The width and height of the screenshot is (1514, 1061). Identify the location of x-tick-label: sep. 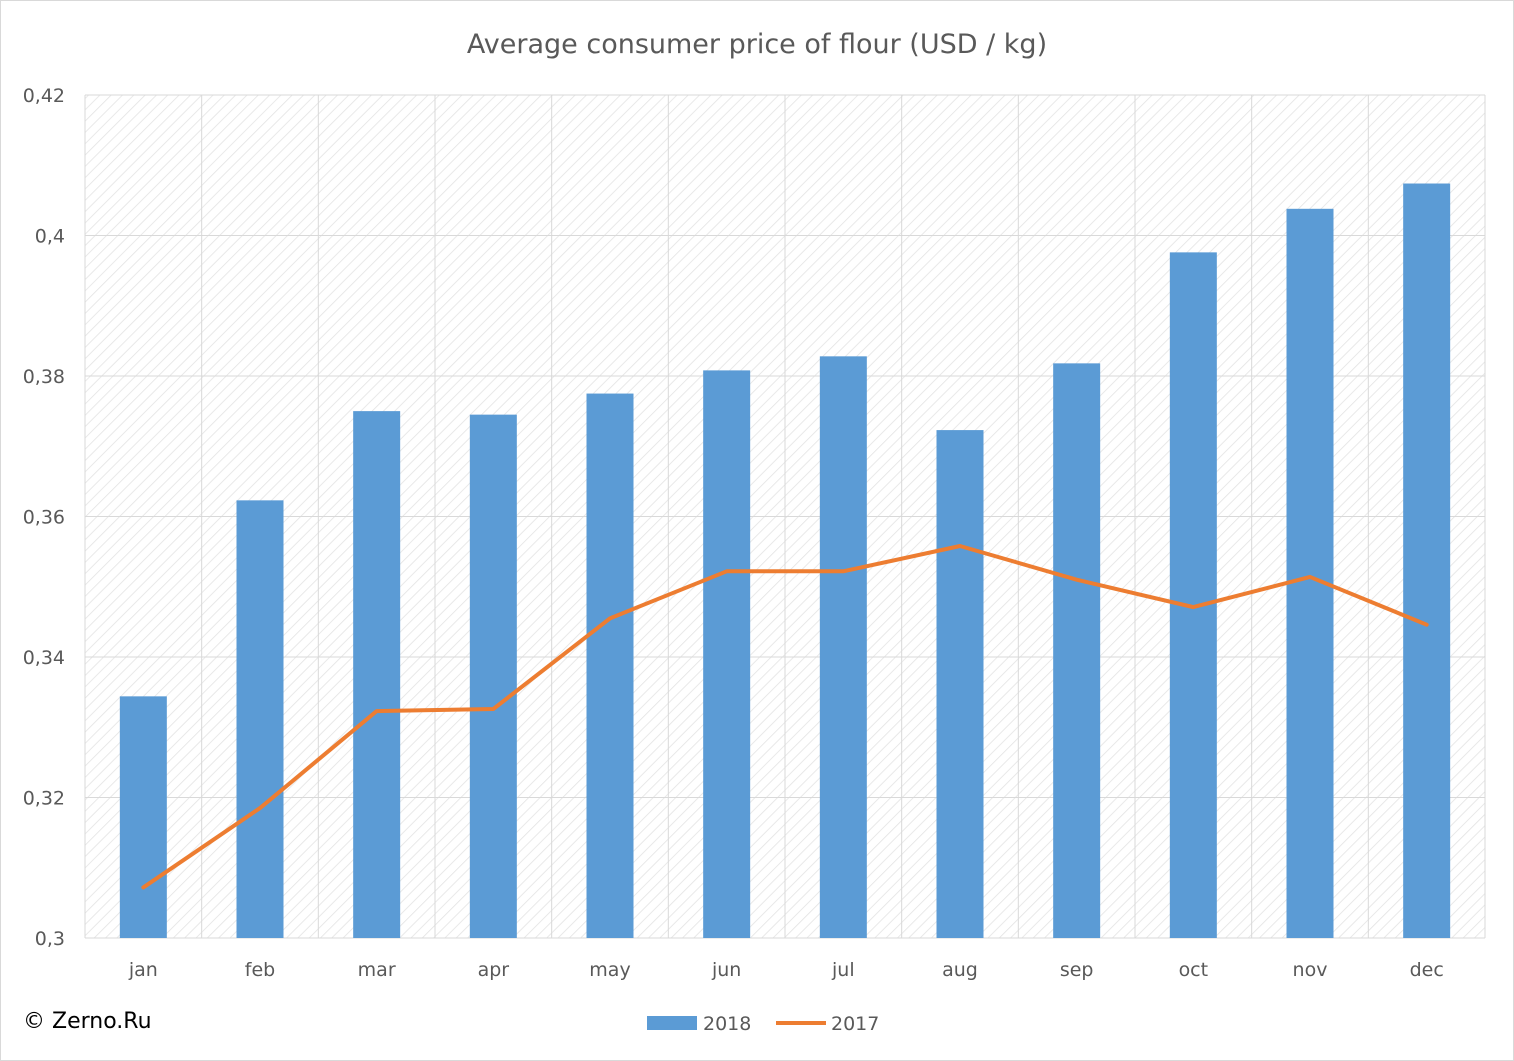
(1077, 970).